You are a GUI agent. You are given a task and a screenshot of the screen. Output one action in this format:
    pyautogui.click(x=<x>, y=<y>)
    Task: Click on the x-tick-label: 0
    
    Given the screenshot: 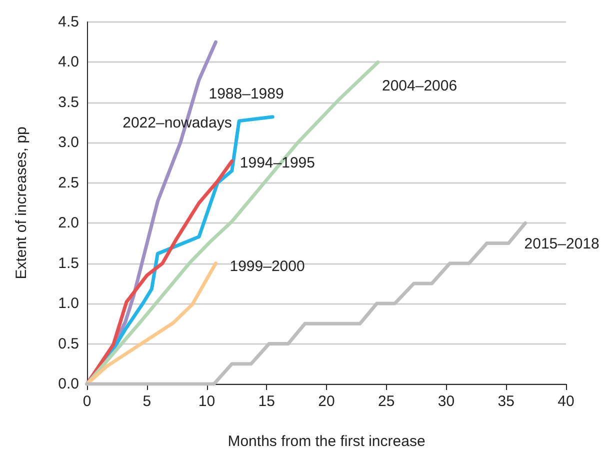 What is the action you would take?
    pyautogui.click(x=87, y=401)
    